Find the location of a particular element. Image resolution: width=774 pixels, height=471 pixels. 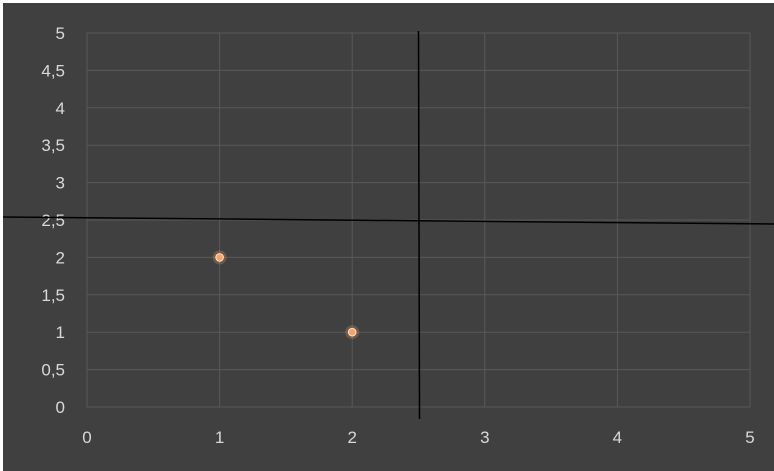

y-tick-label: 2 is located at coordinates (60, 257).